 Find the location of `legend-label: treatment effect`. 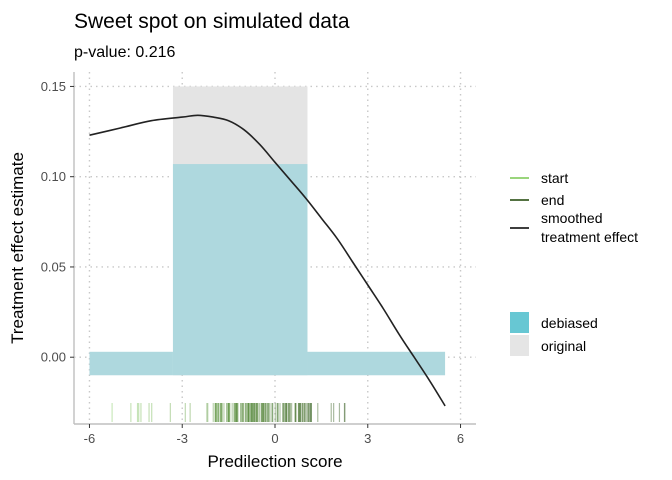

legend-label: treatment effect is located at coordinates (589, 237).